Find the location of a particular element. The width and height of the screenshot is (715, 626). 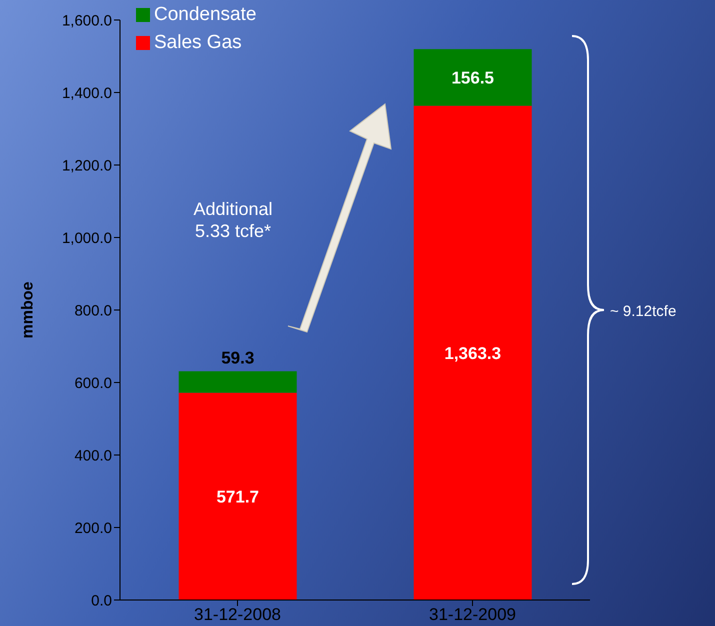

x-tick-label: 31-12-2008 is located at coordinates (237, 614).